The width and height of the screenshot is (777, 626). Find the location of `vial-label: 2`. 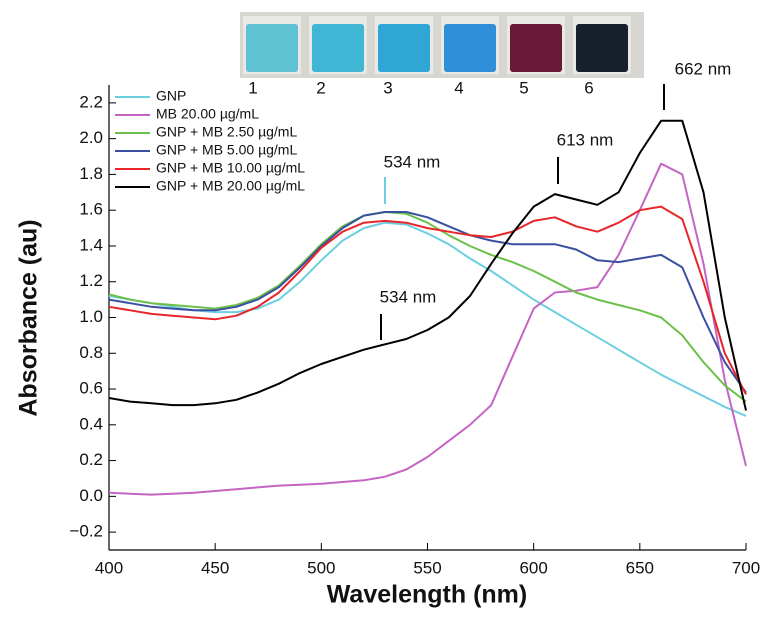

vial-label: 2 is located at coordinates (320, 87).